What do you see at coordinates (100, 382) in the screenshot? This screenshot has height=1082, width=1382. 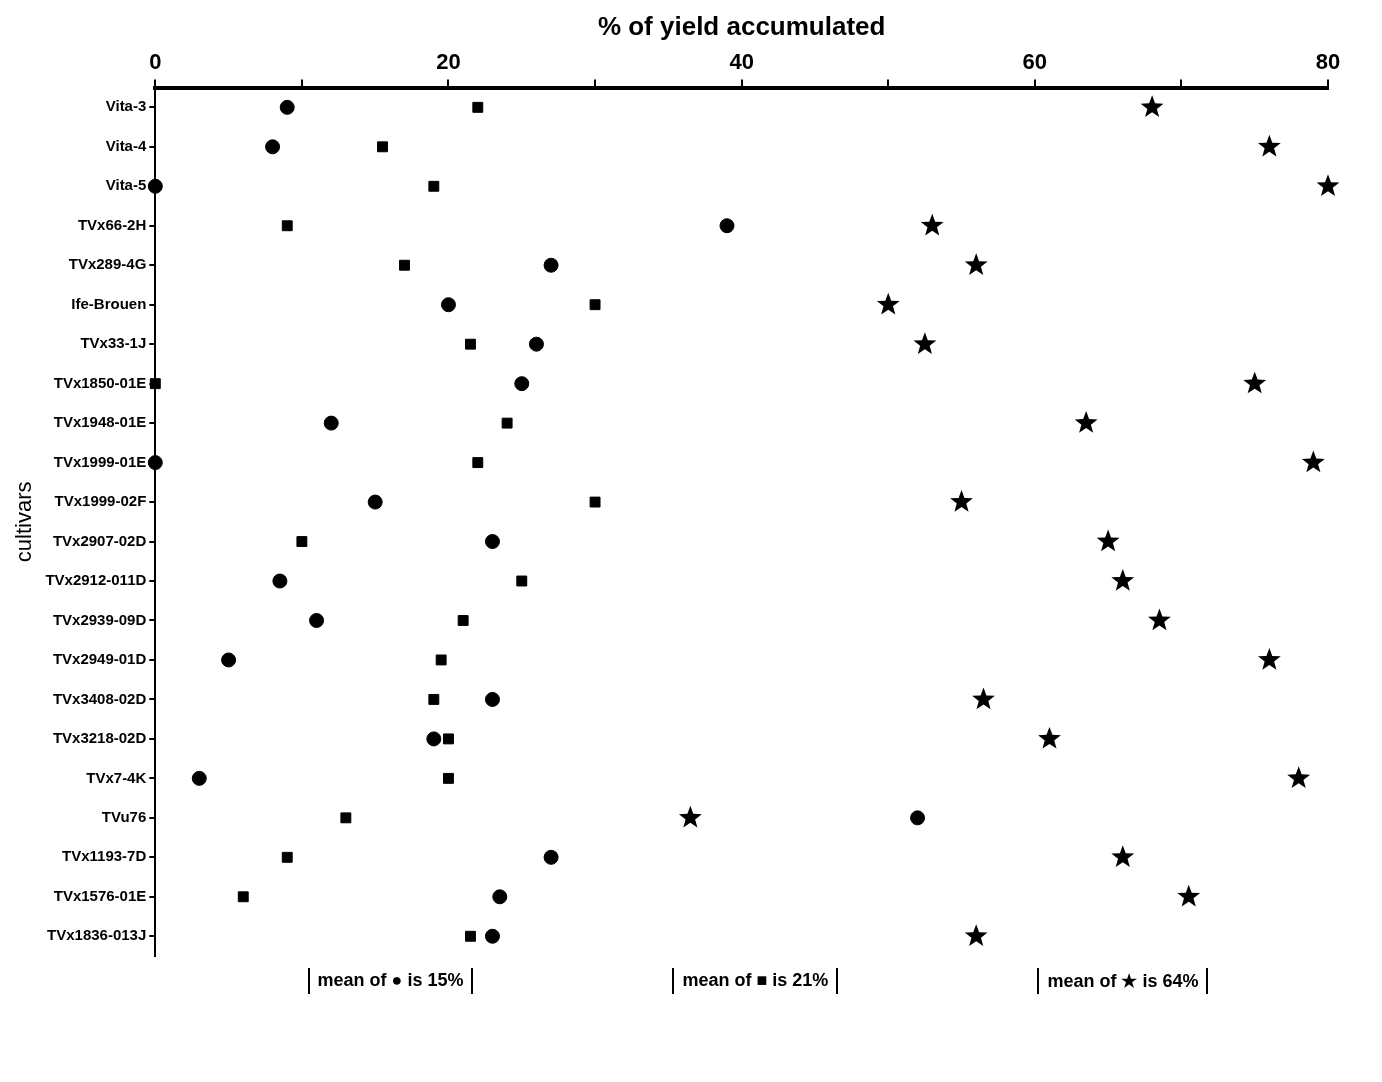 I see `y-tick-label: TVx1850-01E` at bounding box center [100, 382].